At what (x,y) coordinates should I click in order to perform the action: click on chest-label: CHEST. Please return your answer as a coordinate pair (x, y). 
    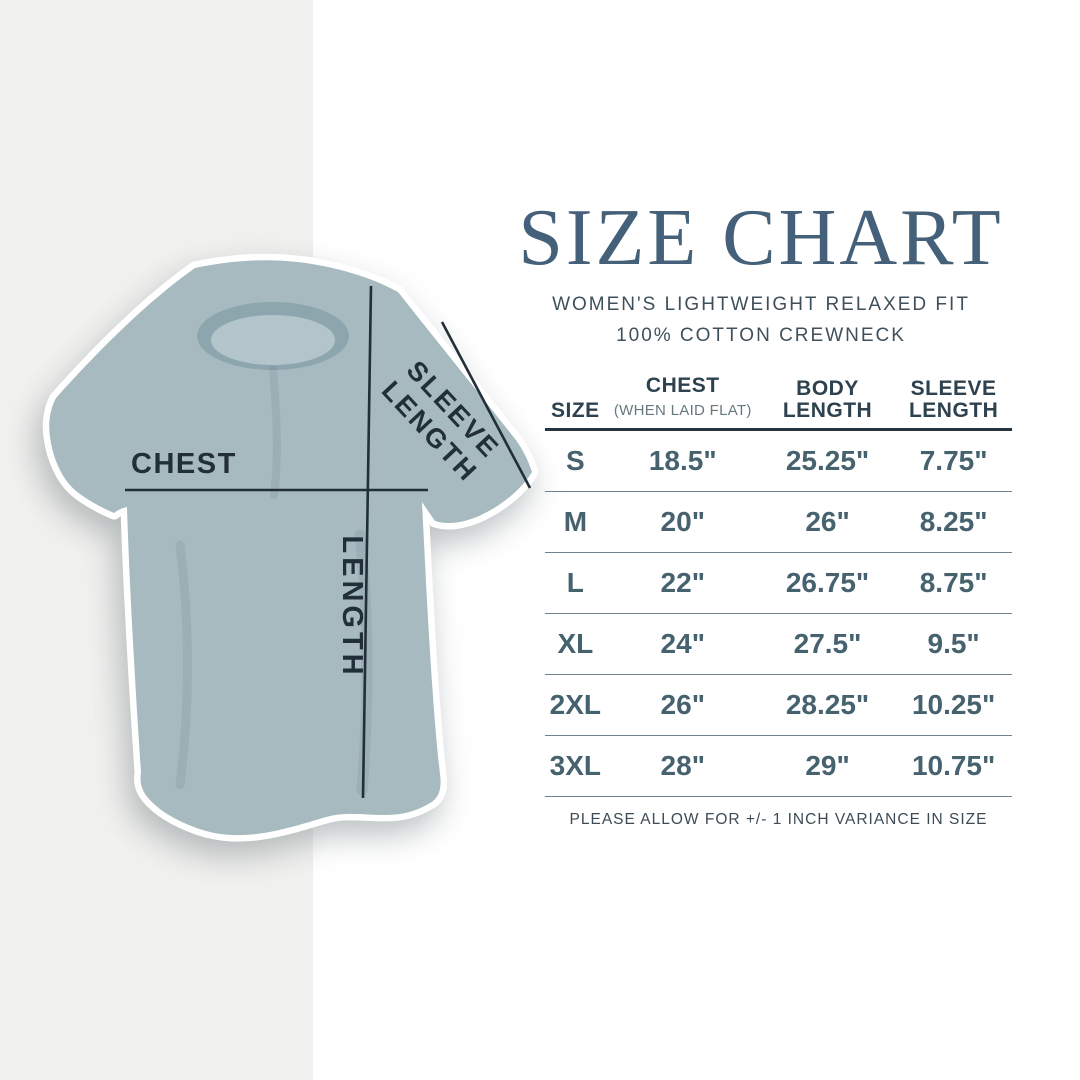
    Looking at the image, I should click on (184, 464).